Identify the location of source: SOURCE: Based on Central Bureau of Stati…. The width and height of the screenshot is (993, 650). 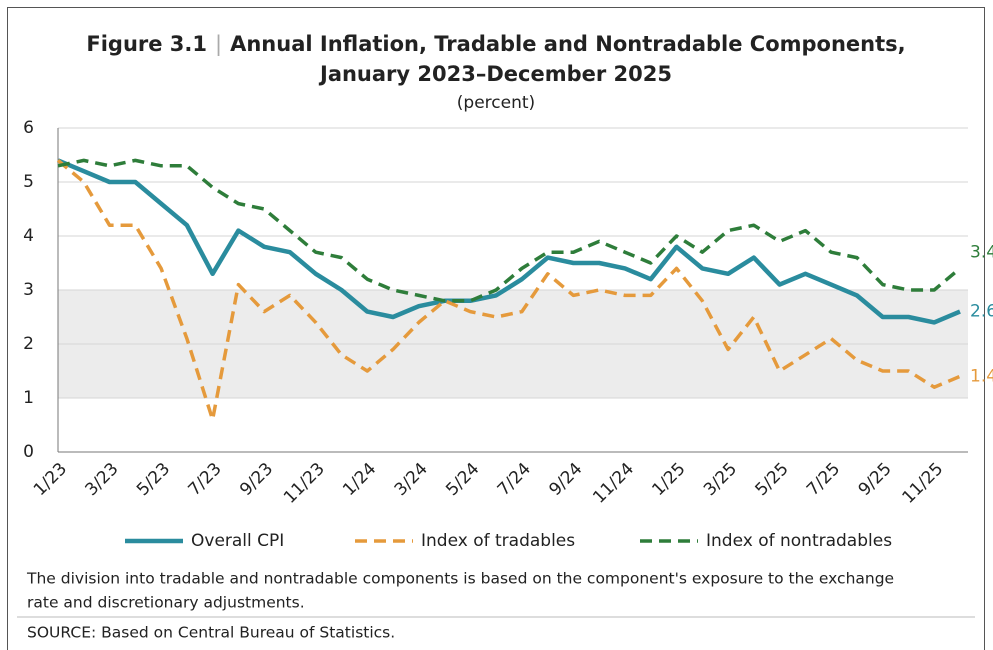
(211, 633).